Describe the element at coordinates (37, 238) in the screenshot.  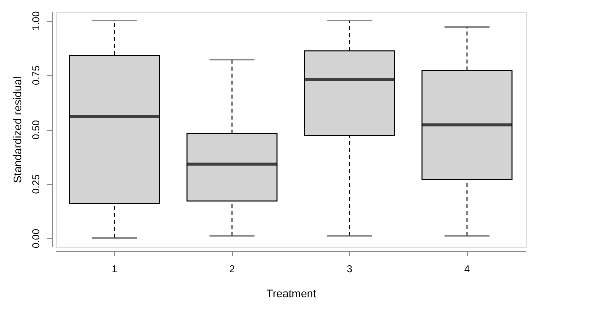
I see `y-tick-label: 0.00` at that location.